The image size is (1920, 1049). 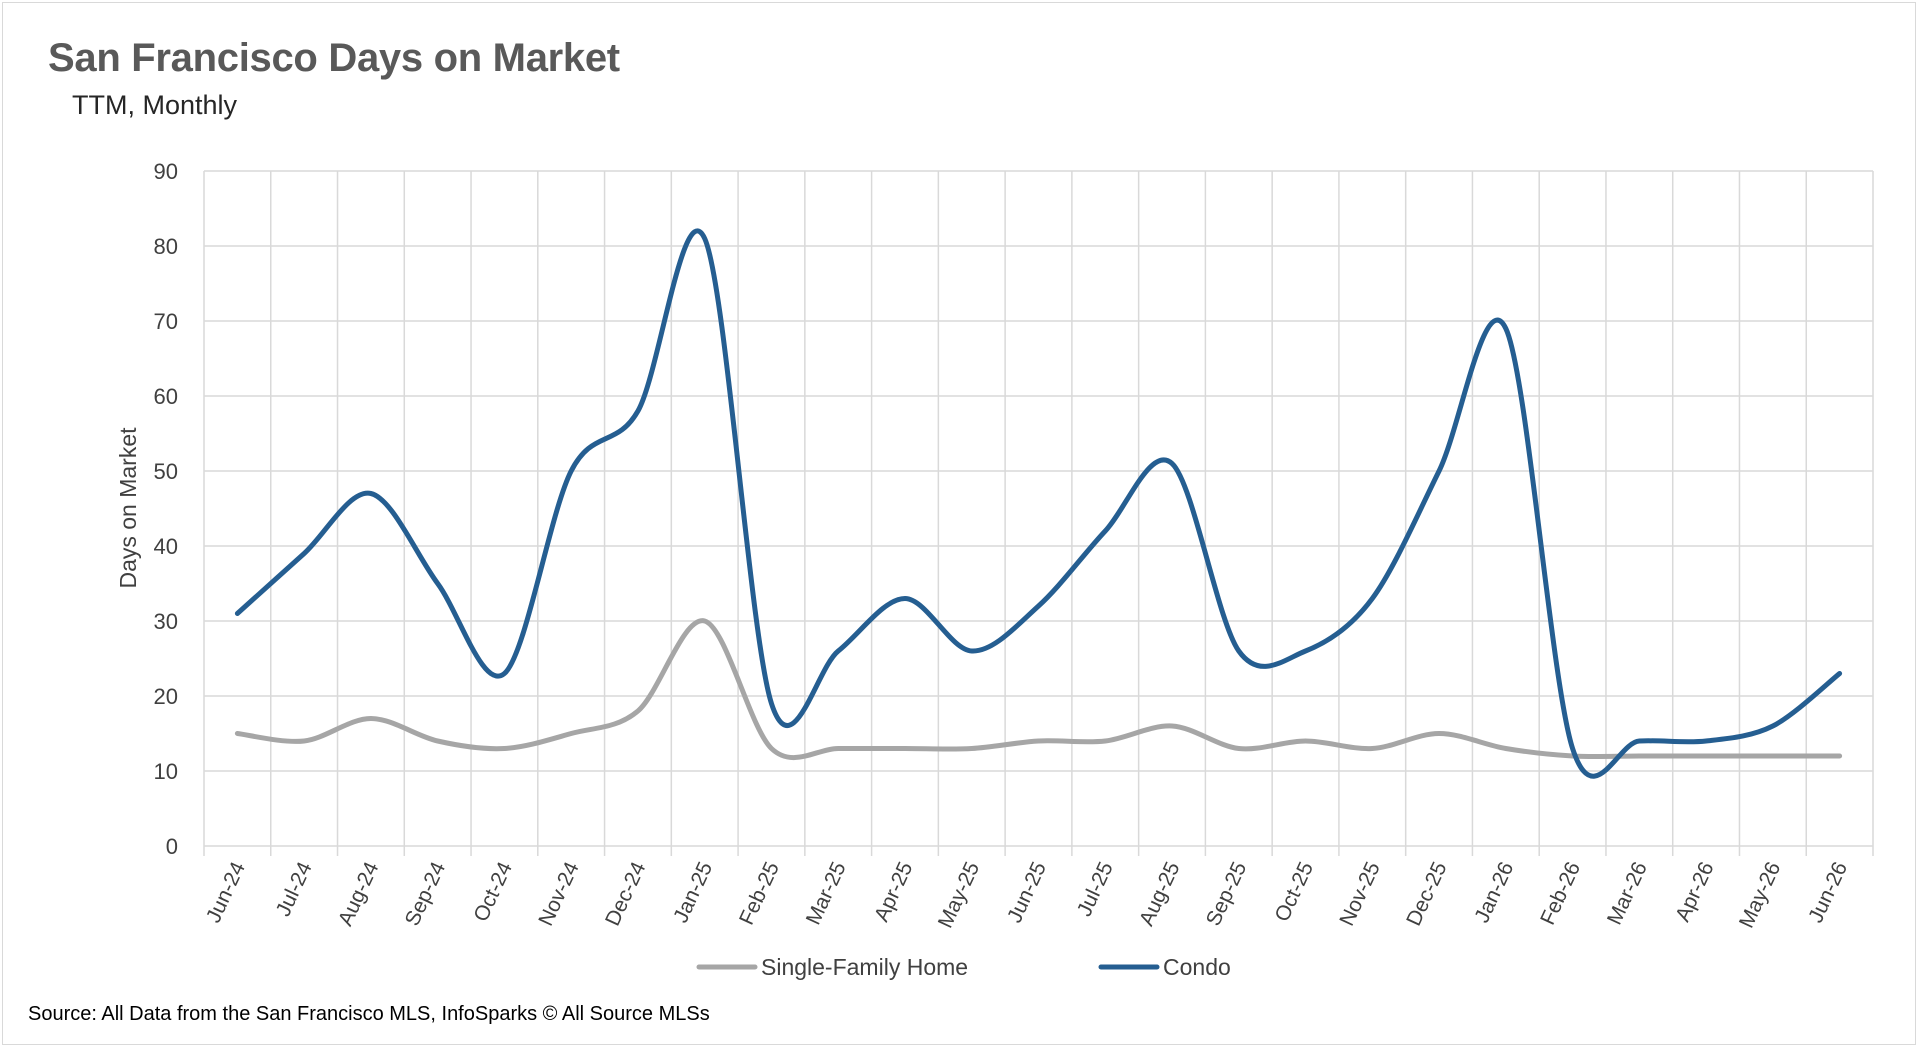 I want to click on x-tick-label: Jun-25, so click(x=1027, y=892).